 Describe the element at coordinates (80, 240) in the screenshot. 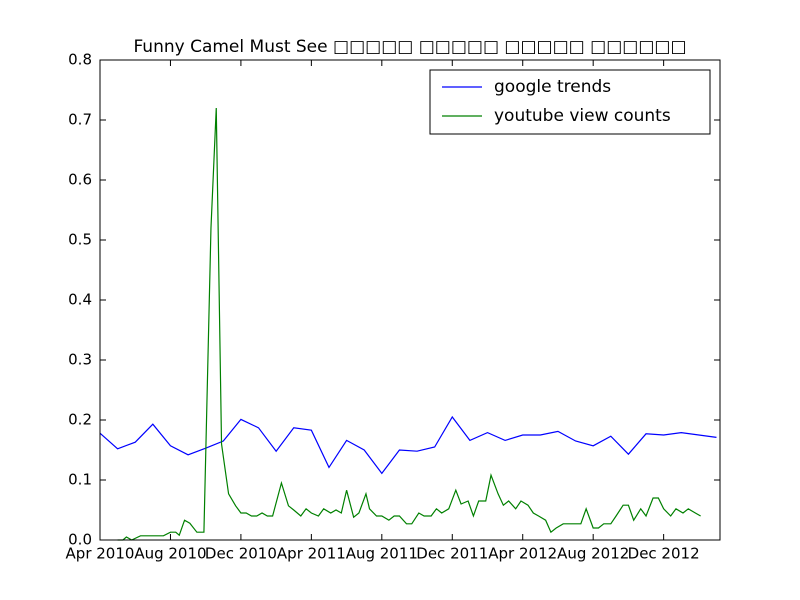

I see `y-tick-label: 0.5` at that location.